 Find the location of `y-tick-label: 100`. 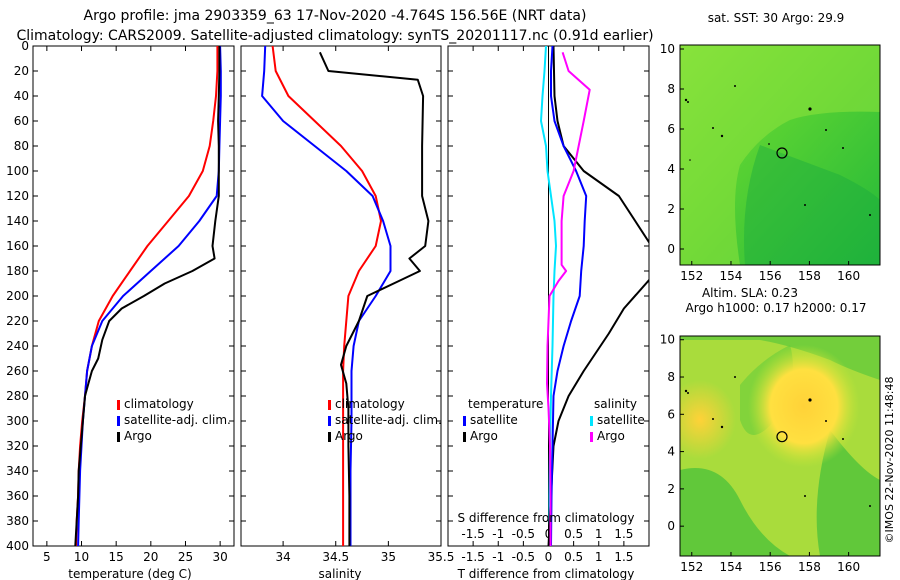

y-tick-label: 100 is located at coordinates (17, 171).